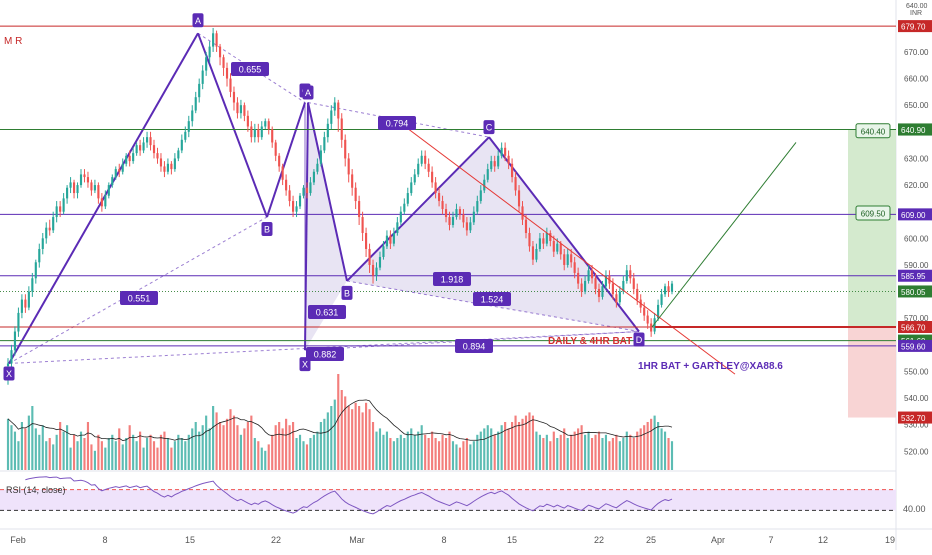 Image resolution: width=932 pixels, height=555 pixels. What do you see at coordinates (452, 279) in the screenshot?
I see `ratio-label-5-bg` at bounding box center [452, 279].